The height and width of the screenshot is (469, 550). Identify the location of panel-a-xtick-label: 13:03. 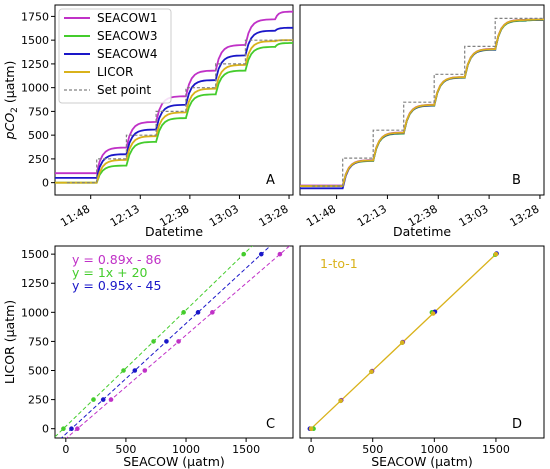
(224, 215).